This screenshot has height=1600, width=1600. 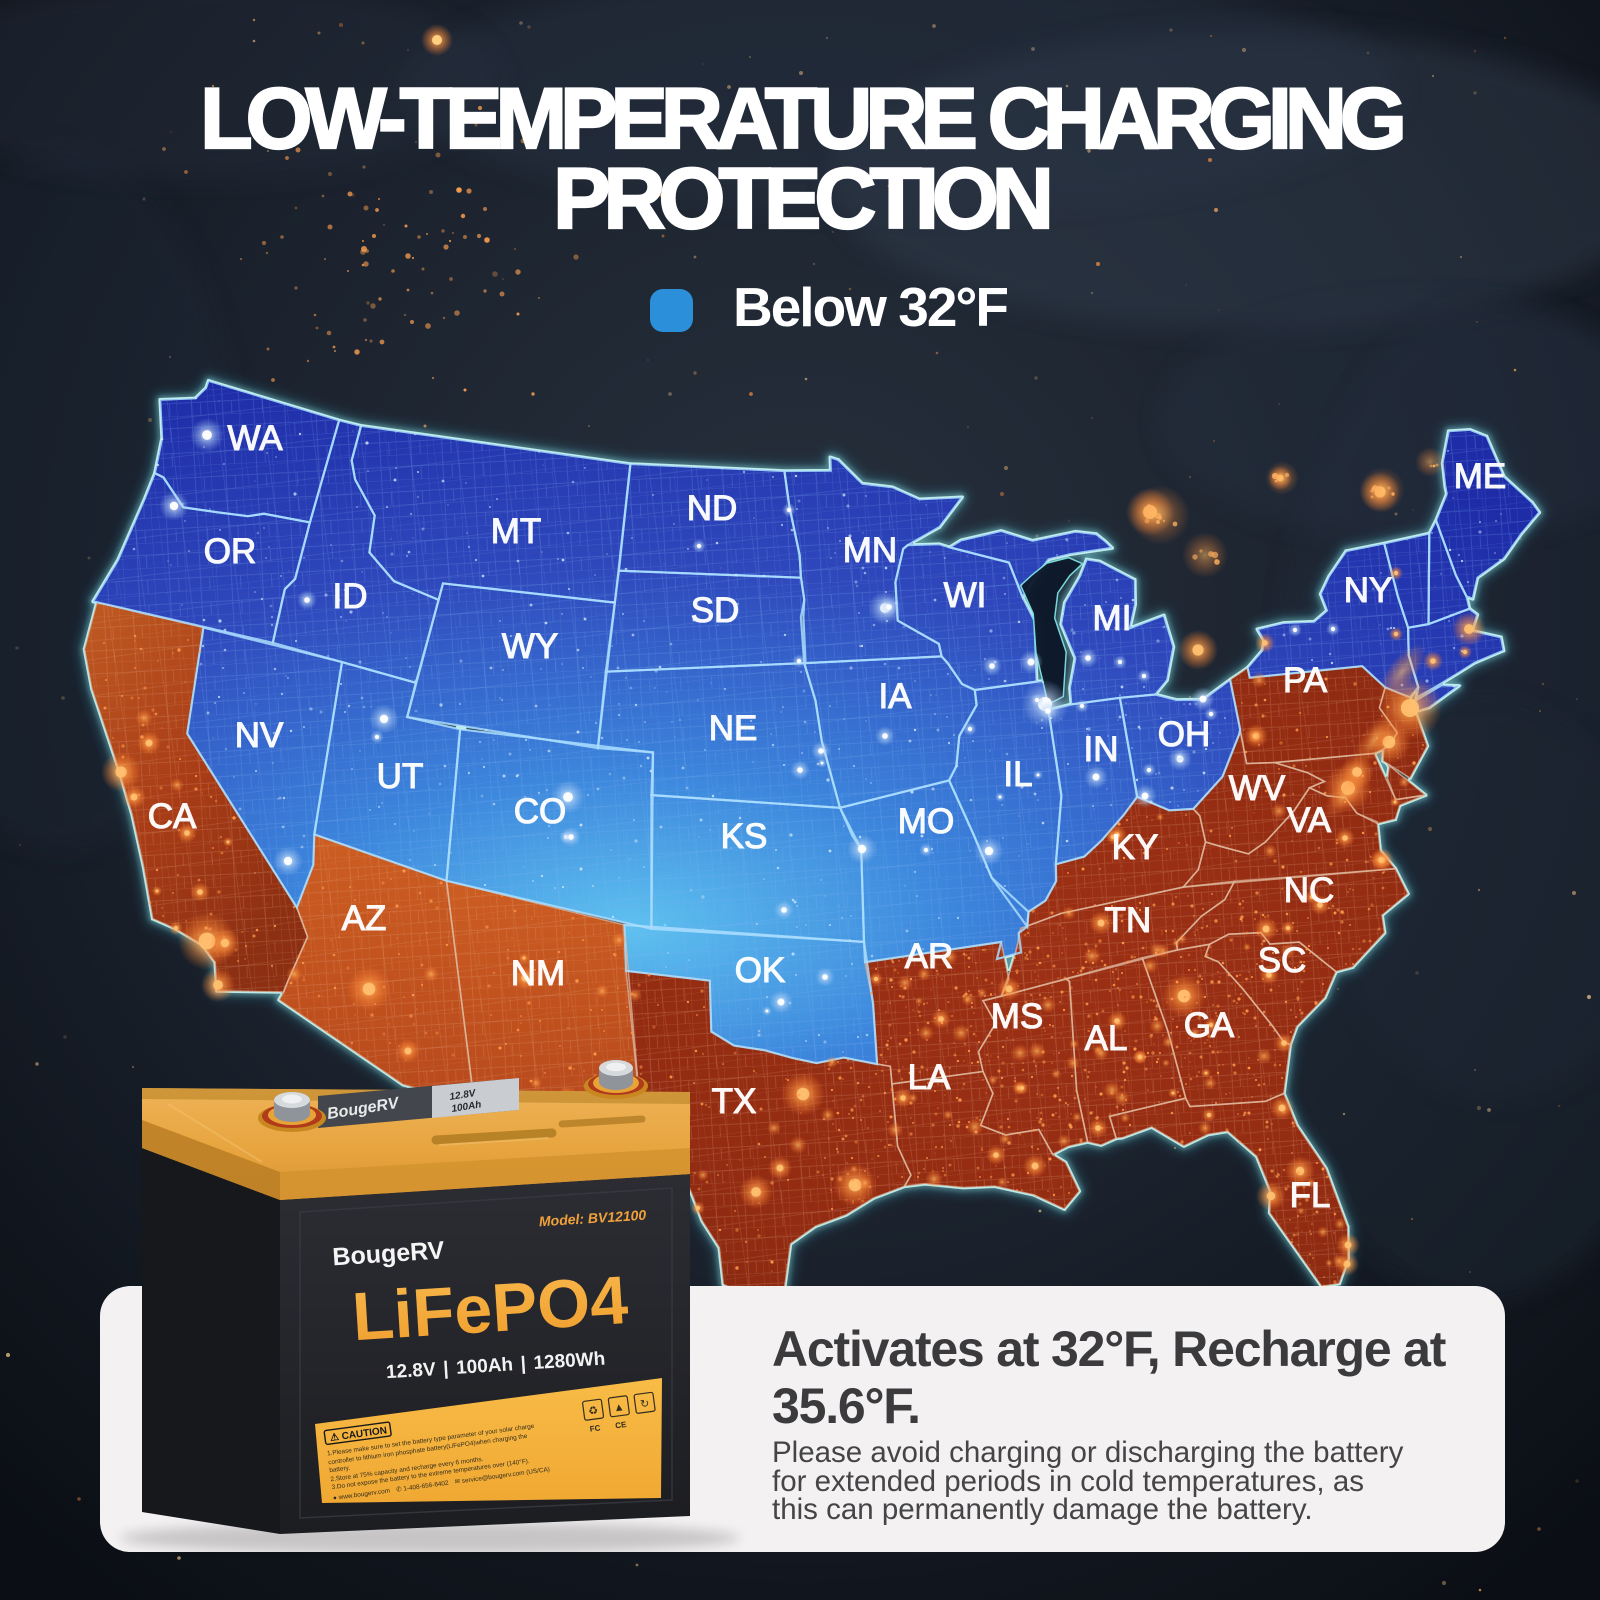 I want to click on svg-text: VA, so click(x=1309, y=820).